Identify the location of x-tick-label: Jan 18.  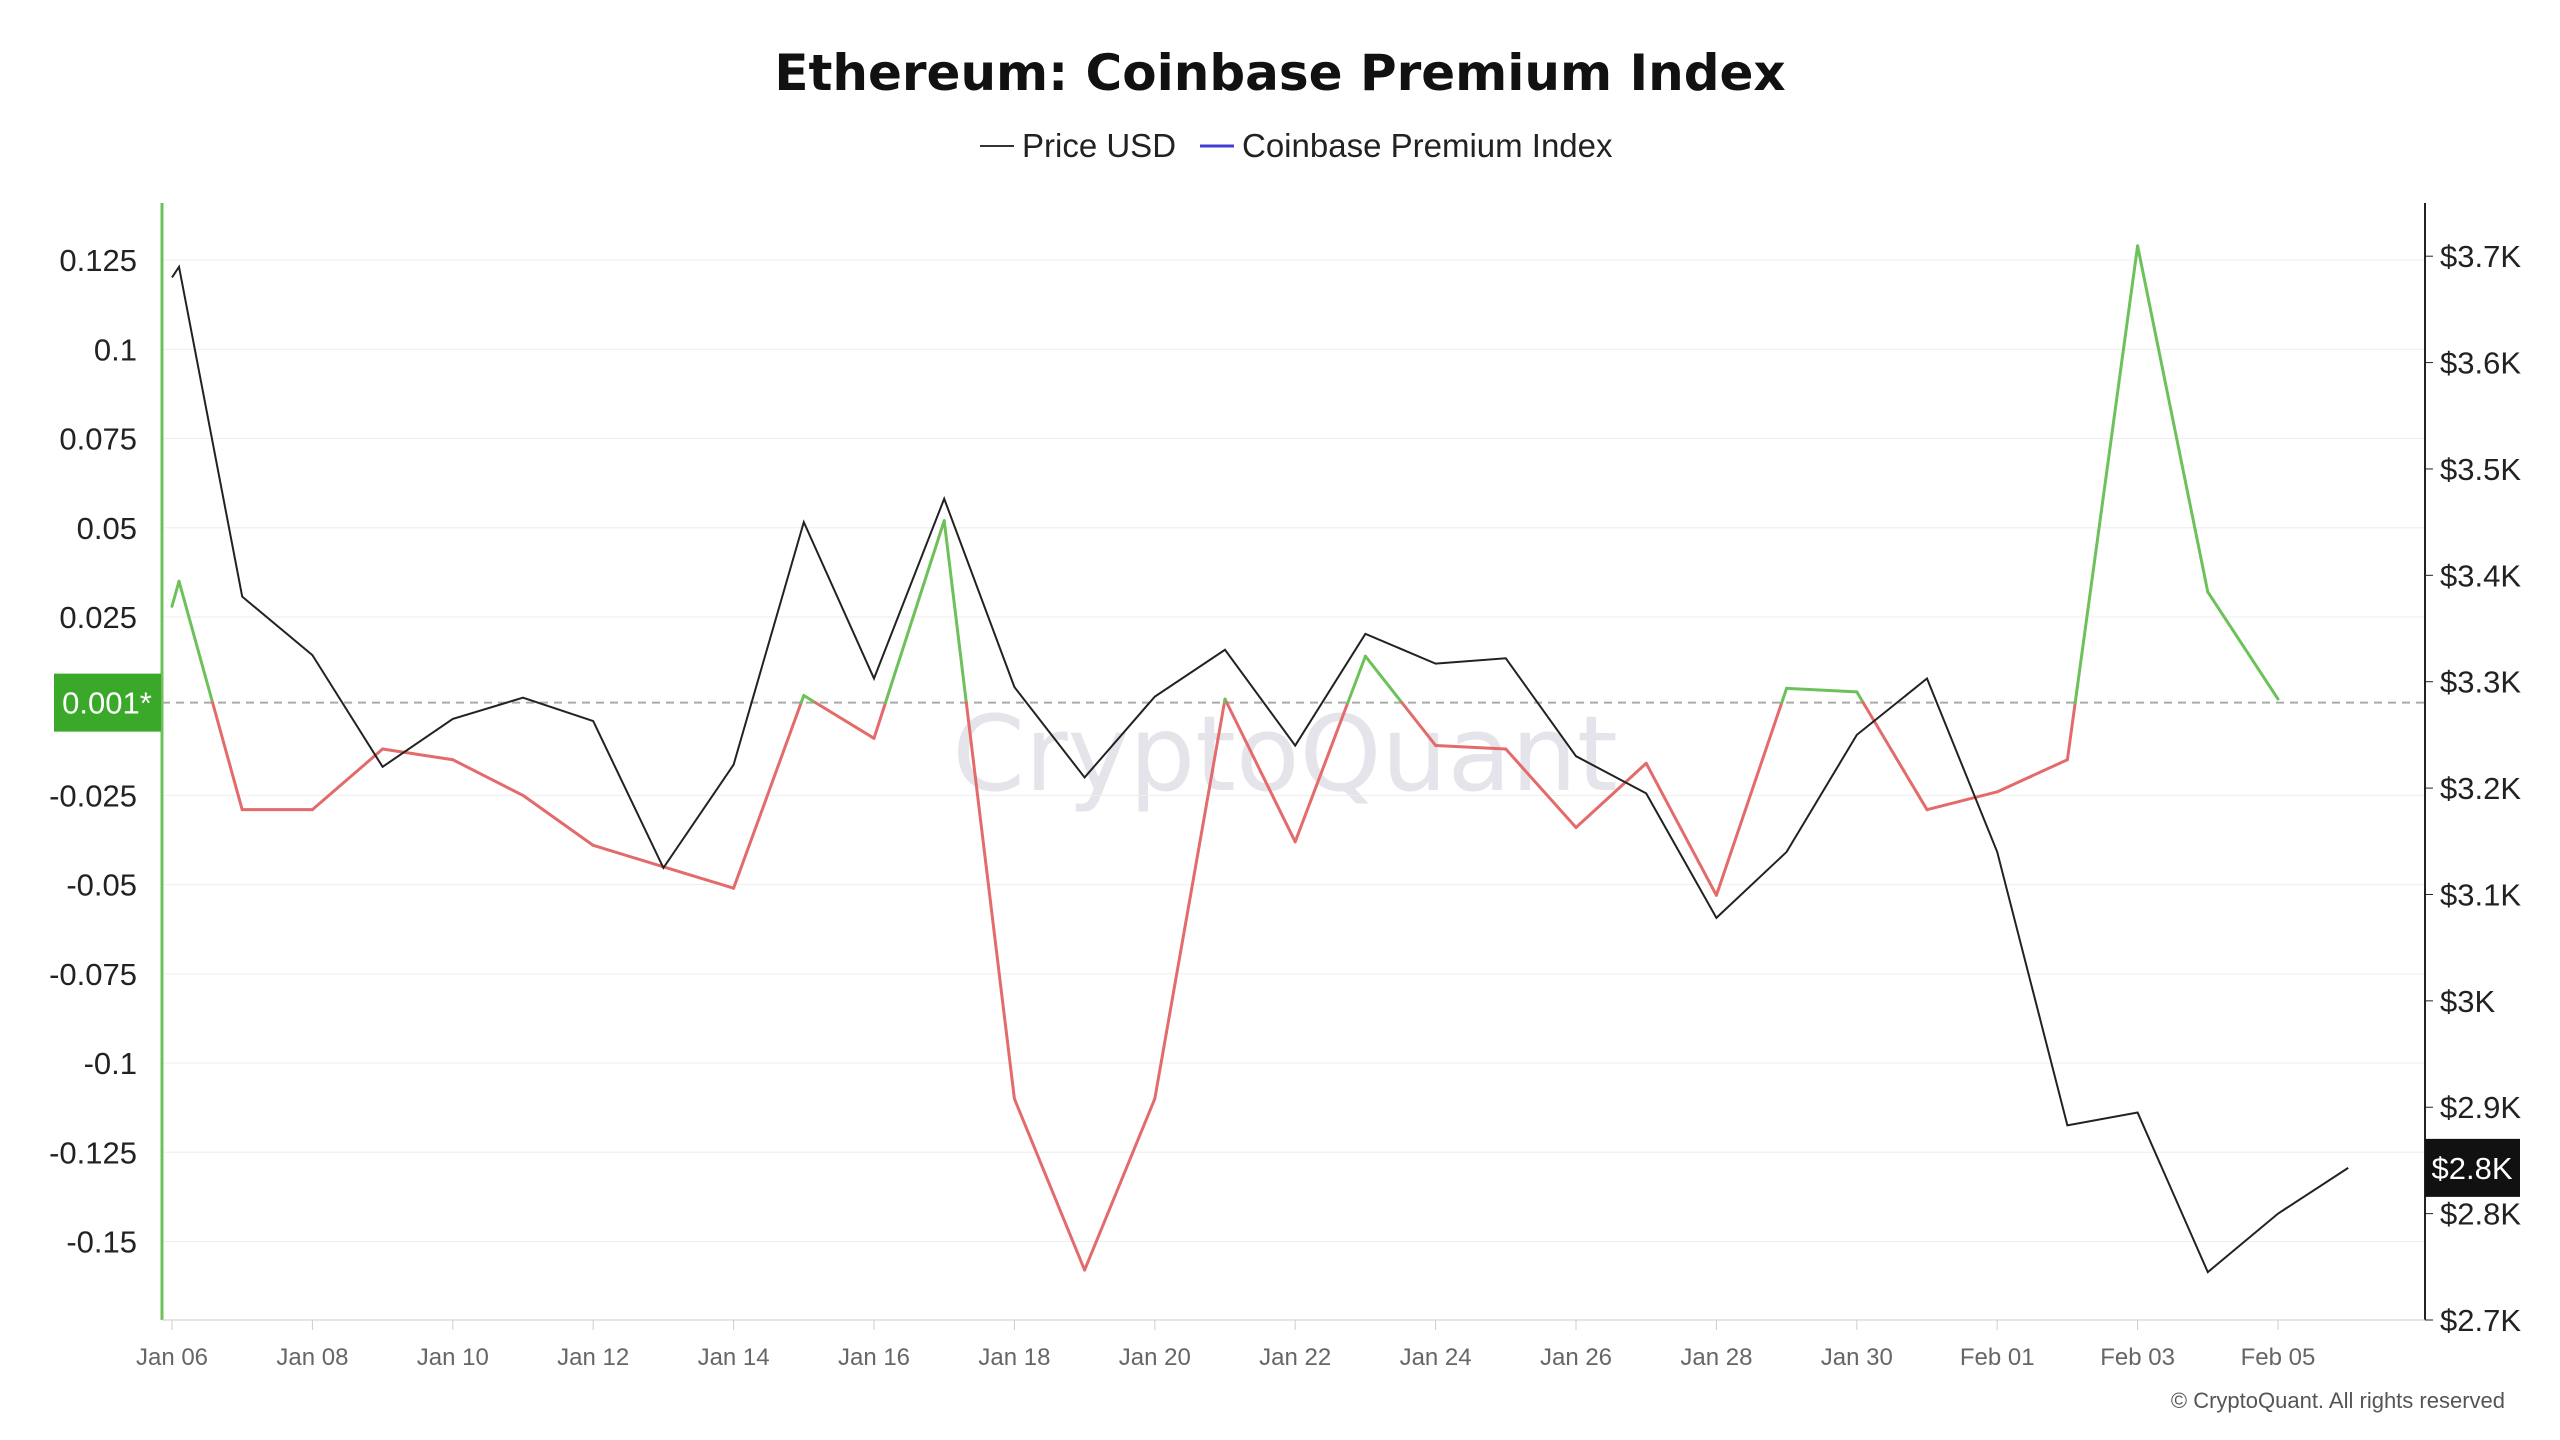
(1014, 1357).